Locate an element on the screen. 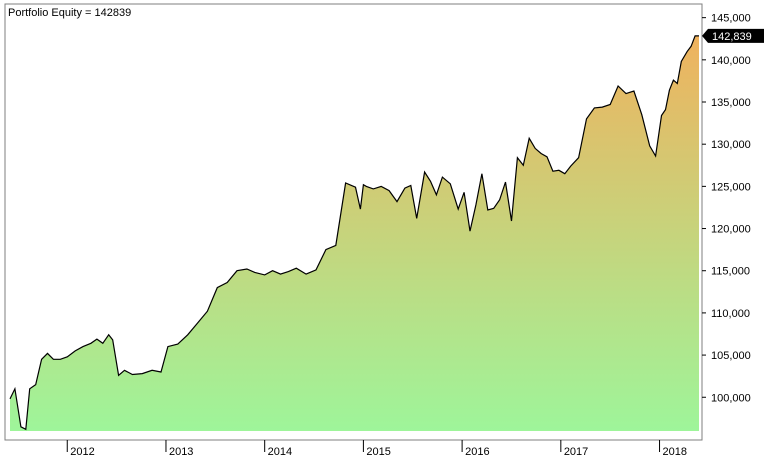 The height and width of the screenshot is (466, 768). chart-title: Portfolio Equity = 142839 is located at coordinates (69, 13).